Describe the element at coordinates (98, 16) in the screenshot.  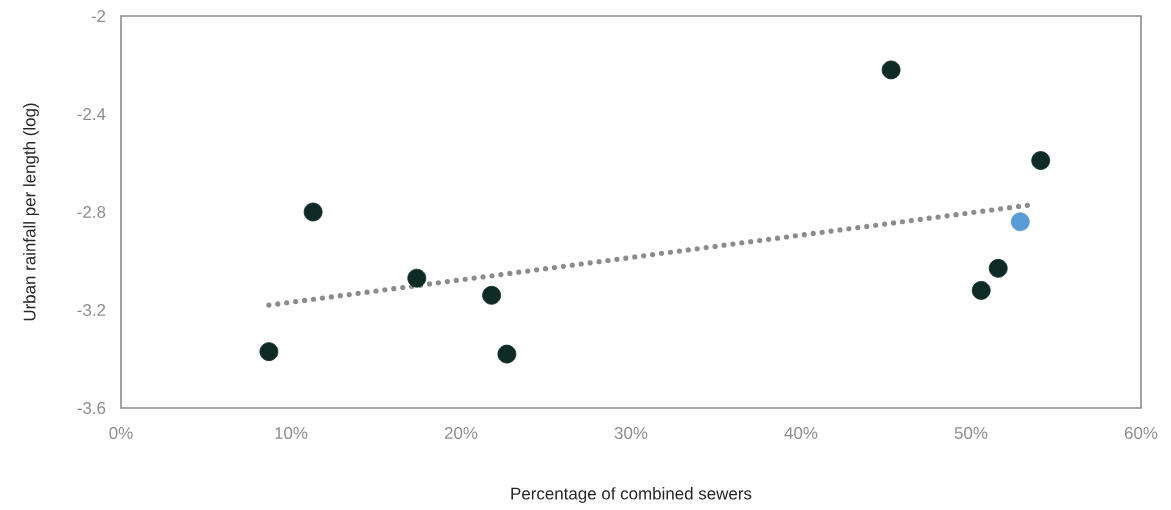
I see `y-tick-label: -2` at that location.